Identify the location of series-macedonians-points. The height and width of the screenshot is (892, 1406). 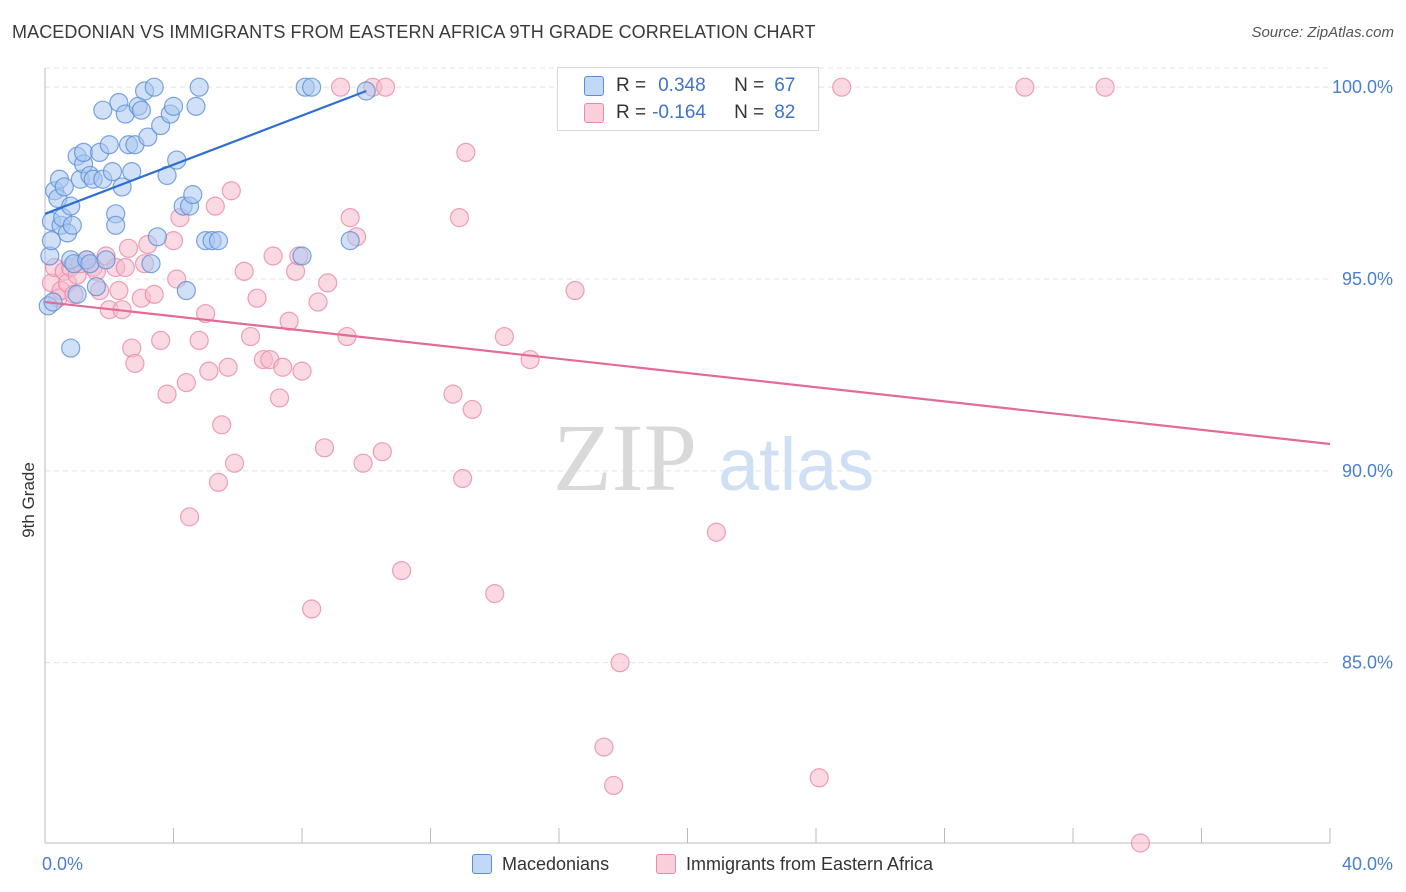
(207, 217).